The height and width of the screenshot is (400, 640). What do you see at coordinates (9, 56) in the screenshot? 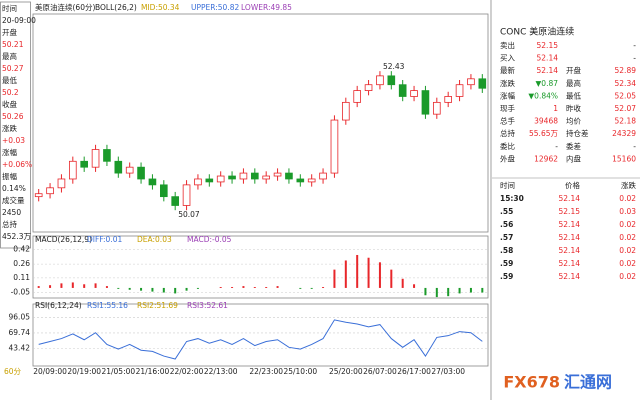
I see `info-label: 最高` at bounding box center [9, 56].